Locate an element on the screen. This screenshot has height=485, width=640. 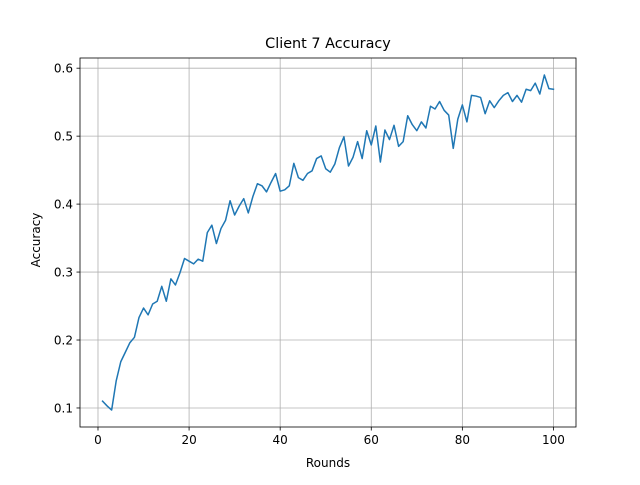
y-tick-label: 0.1 is located at coordinates (63, 408).